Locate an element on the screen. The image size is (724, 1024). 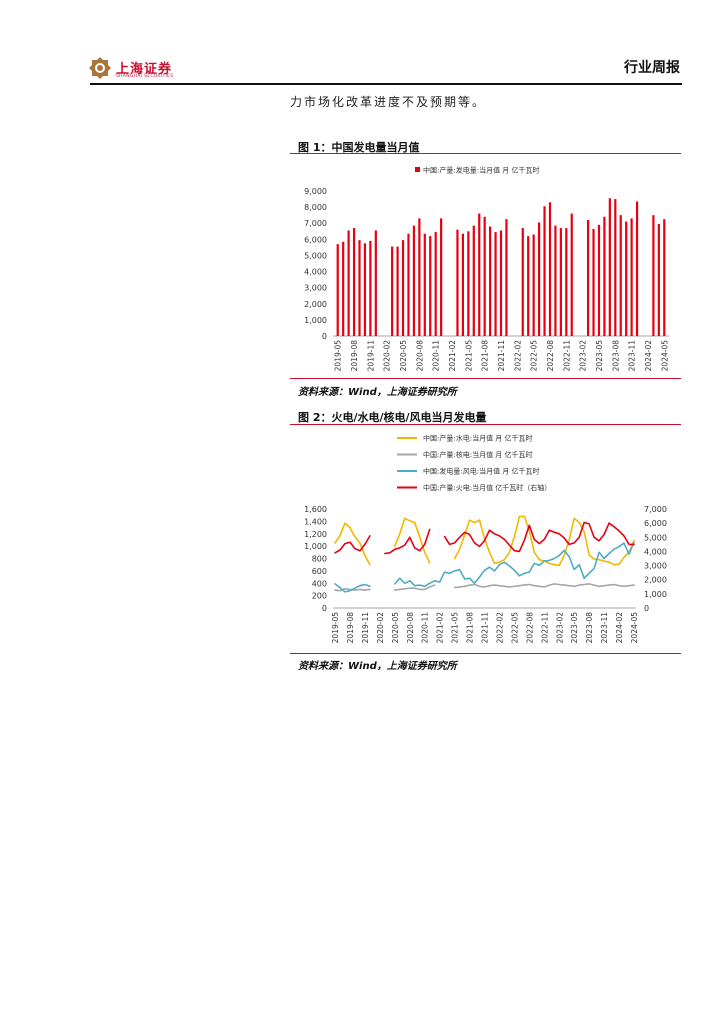
chart1-legend-label: 中国:产量:发电量:当月值 月 亿千瓦时 is located at coordinates (481, 170).